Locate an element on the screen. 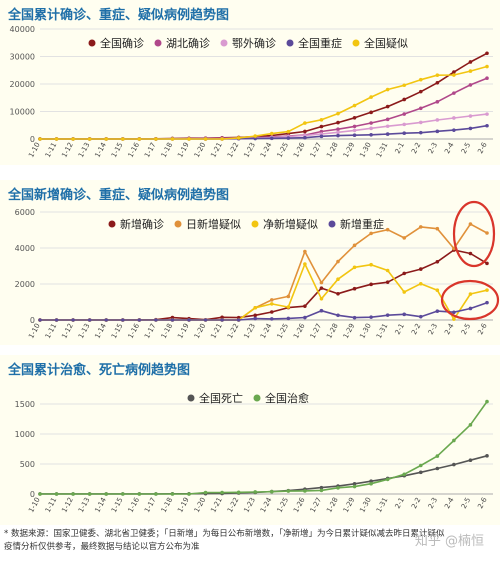 This screenshot has height=562, width=500. x-tick-label: 2-3 is located at coordinates (433, 503).